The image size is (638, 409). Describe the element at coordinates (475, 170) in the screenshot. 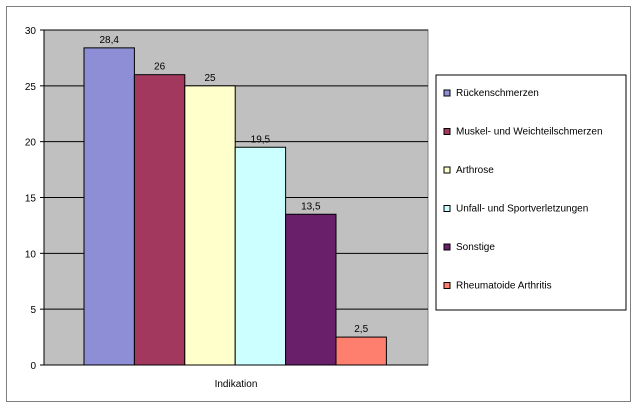

I see `legend-label: Arthrose` at that location.